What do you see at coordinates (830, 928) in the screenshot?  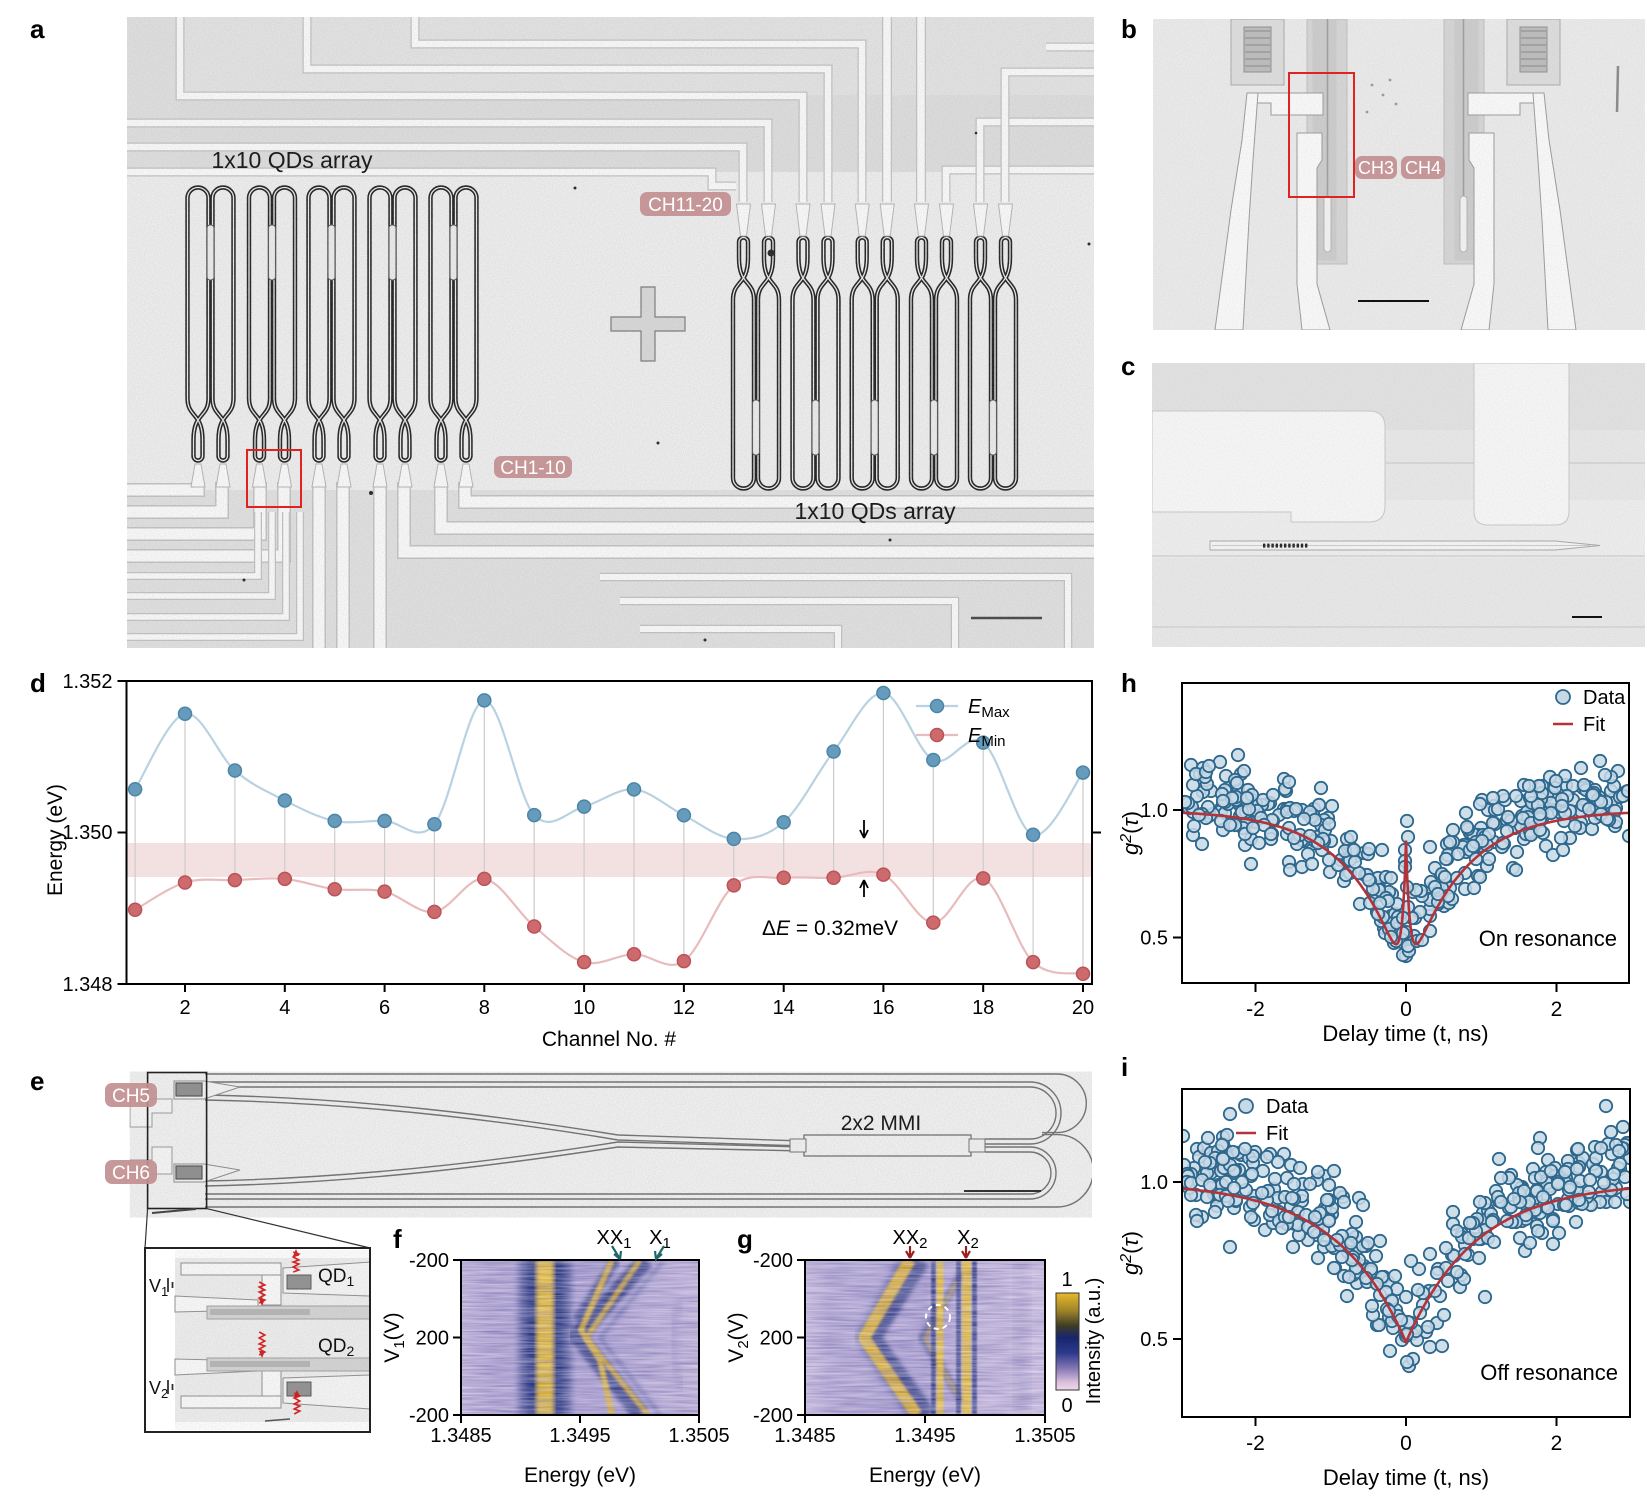 I see `svg-text: ΔE = 0.32meV` at bounding box center [830, 928].